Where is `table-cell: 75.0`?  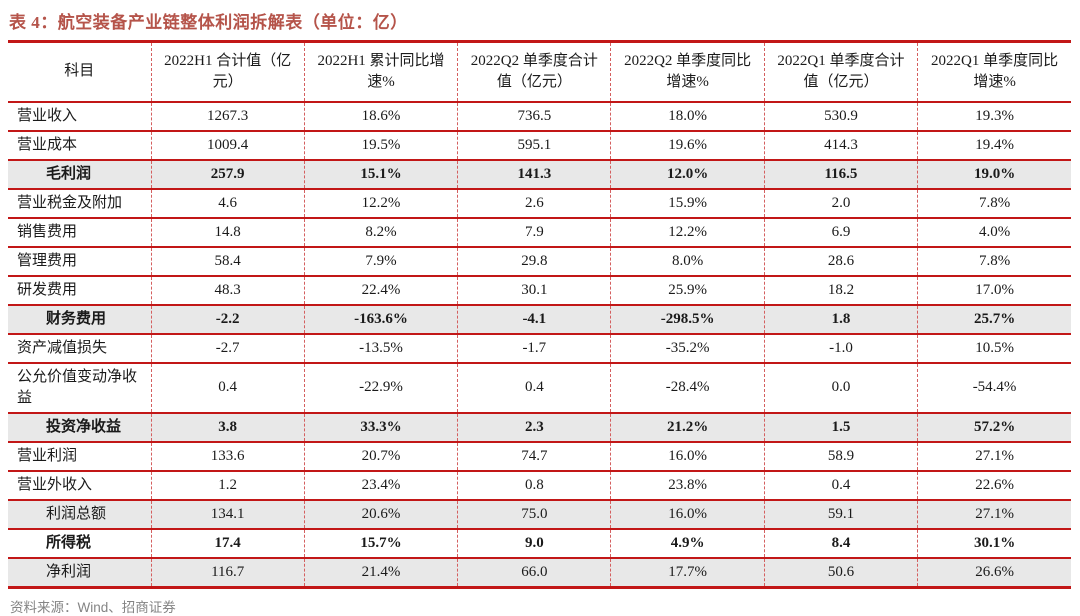 table-cell: 75.0 is located at coordinates (534, 514).